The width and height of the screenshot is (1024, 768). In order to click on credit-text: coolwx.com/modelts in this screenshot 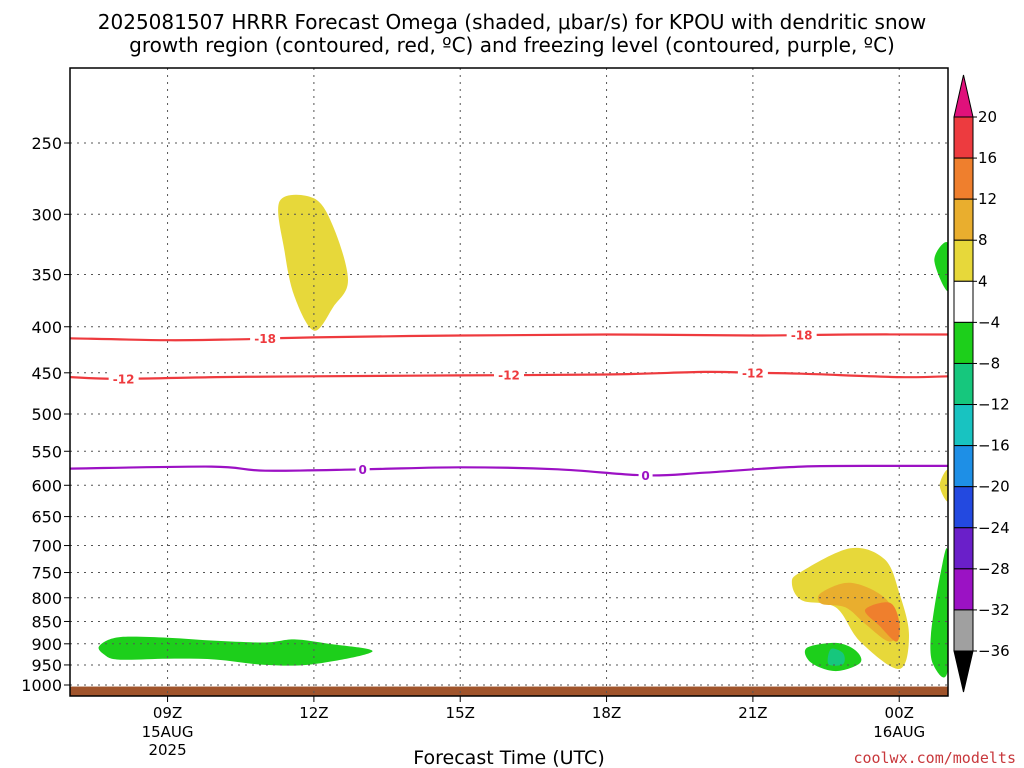, I will do `click(934, 758)`.